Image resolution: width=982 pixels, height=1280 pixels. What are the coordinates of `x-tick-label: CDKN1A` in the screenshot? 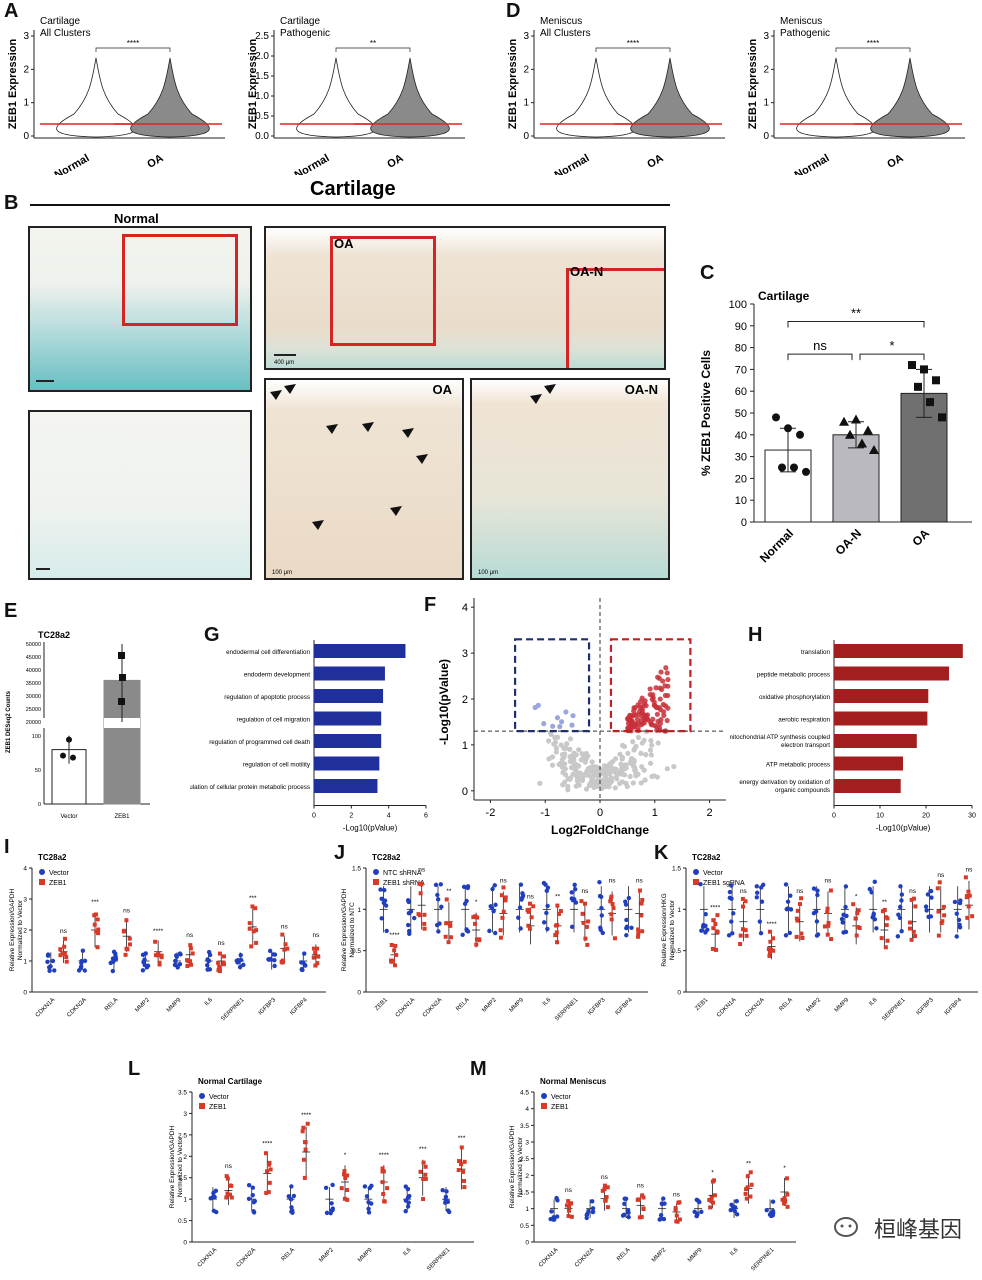 It's located at (207, 1257).